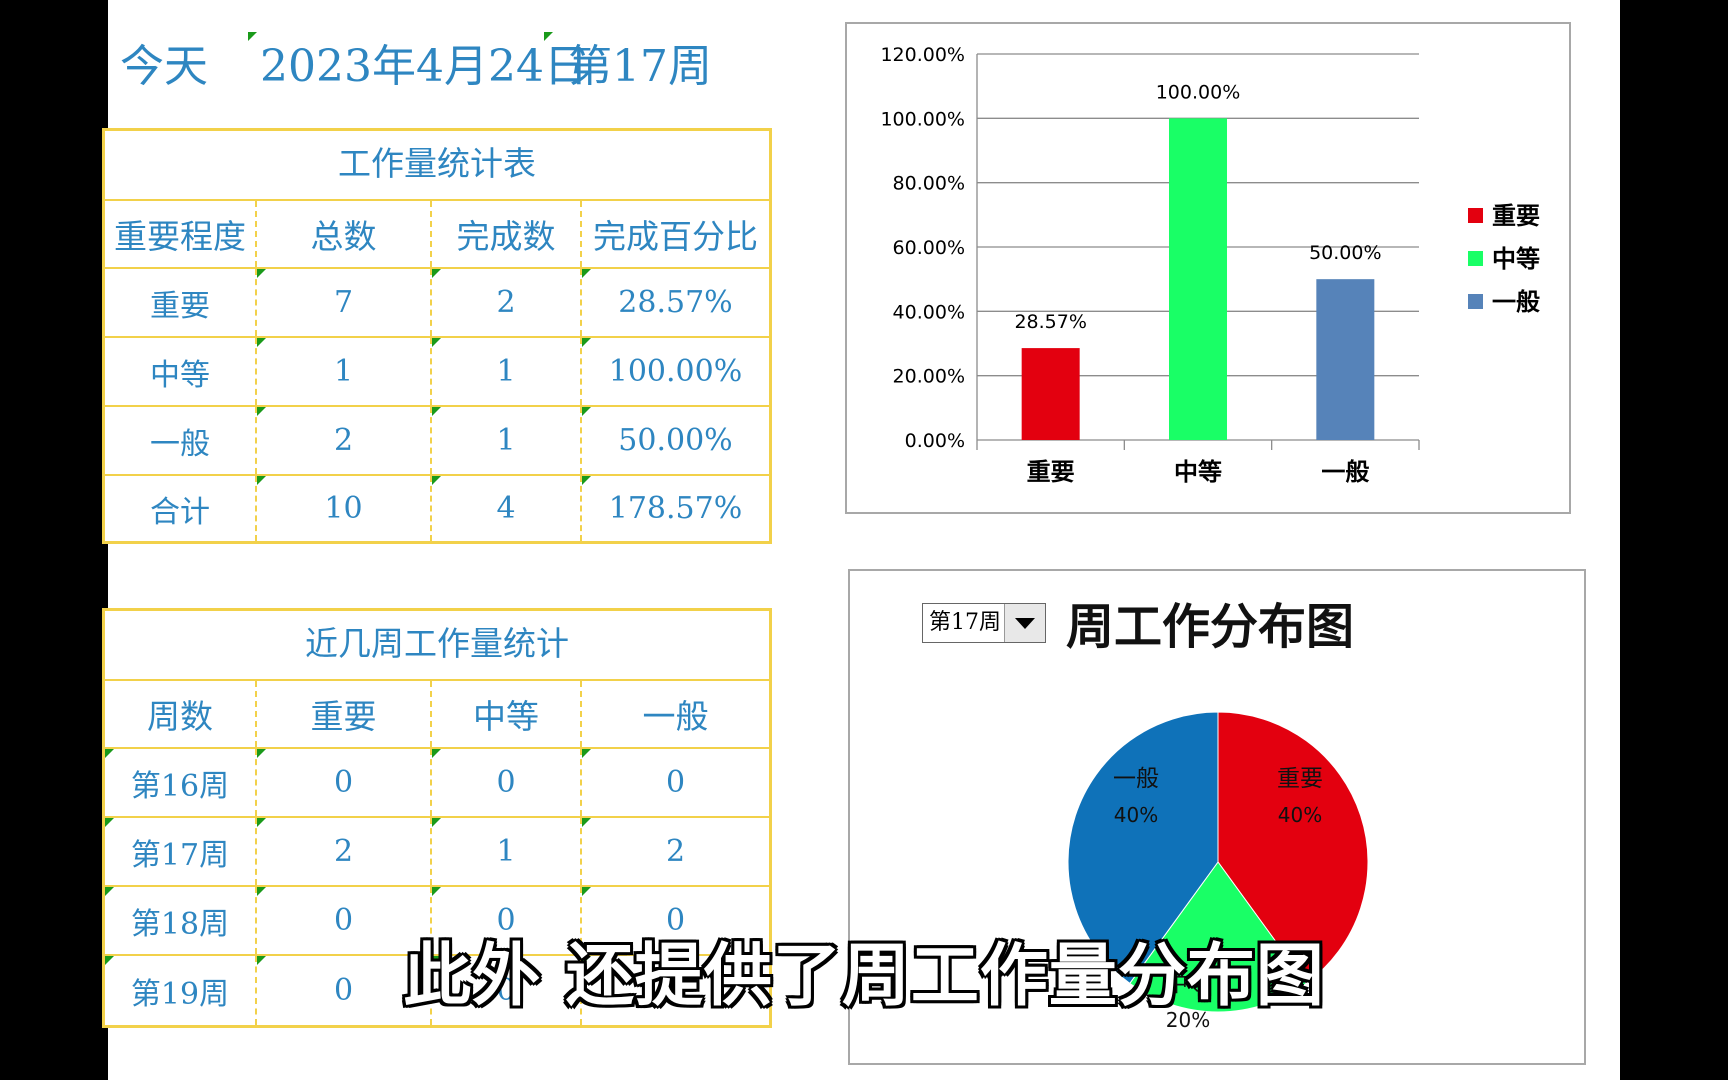 This screenshot has width=1728, height=1080. Describe the element at coordinates (1198, 92) in the screenshot. I see `data-label: 100.00%` at that location.